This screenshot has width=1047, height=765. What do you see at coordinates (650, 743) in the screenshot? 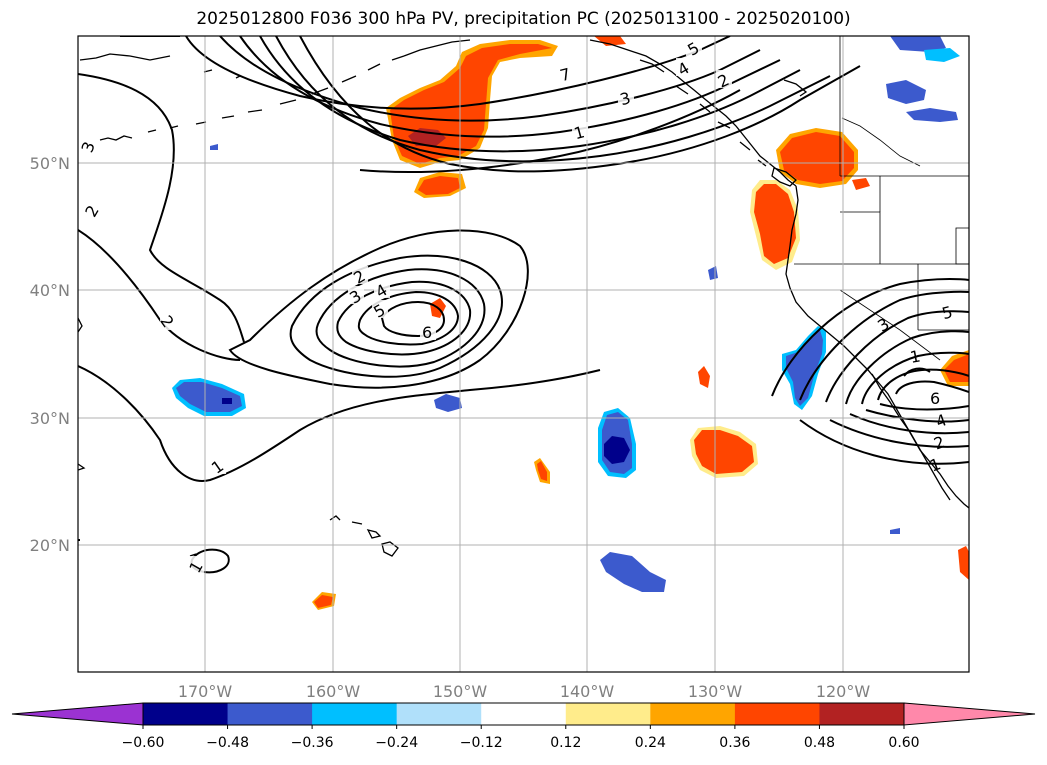
I see `colorbar-tick-label: 0.24` at bounding box center [650, 743].